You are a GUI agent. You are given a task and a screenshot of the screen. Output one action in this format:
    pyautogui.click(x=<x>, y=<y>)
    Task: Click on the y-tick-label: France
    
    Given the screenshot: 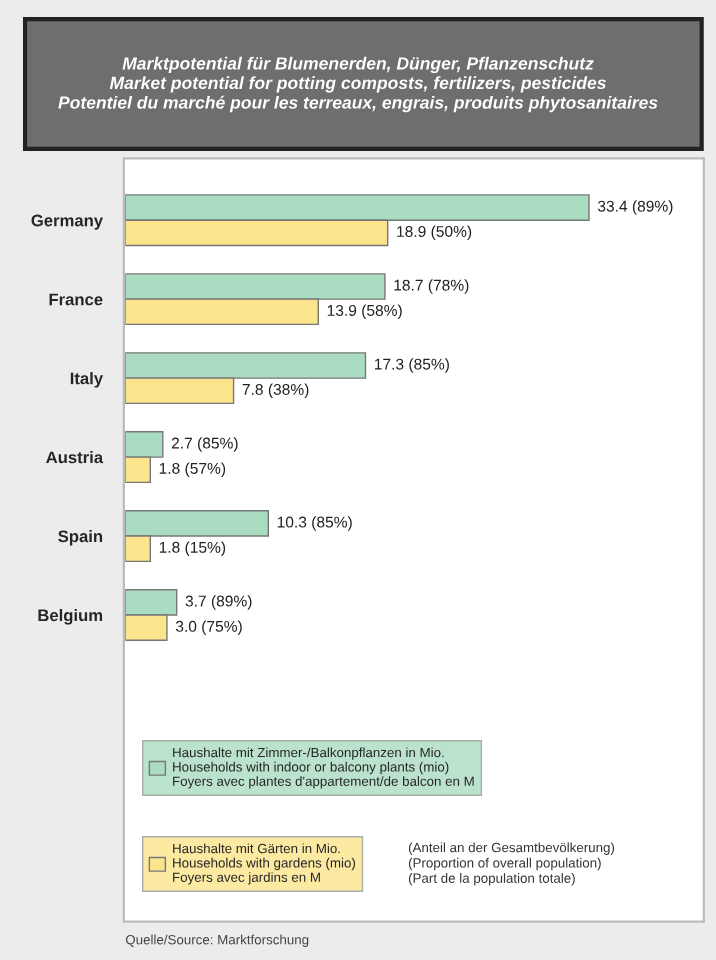 What is the action you would take?
    pyautogui.click(x=76, y=299)
    